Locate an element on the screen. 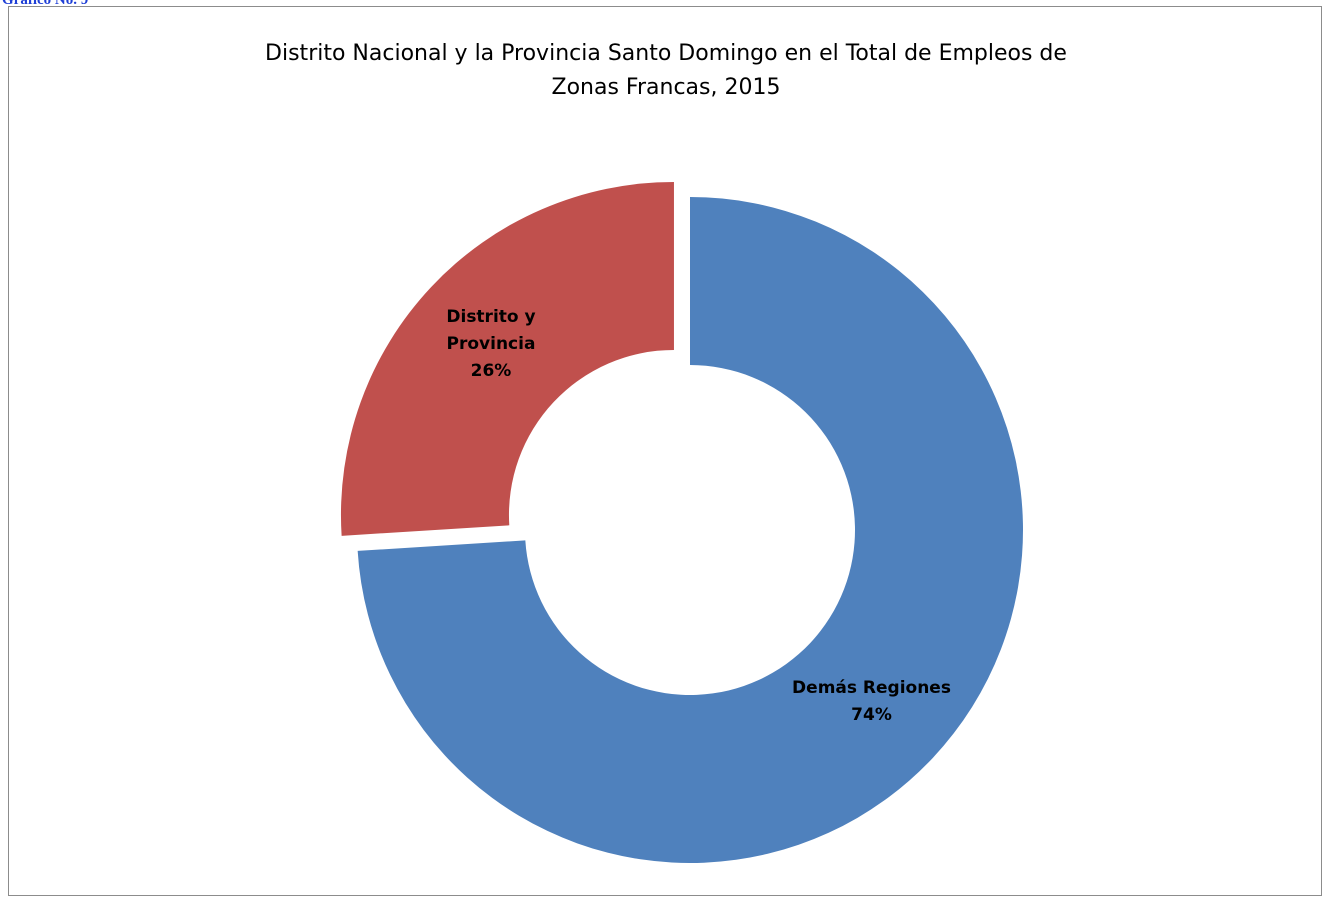 This screenshot has width=1324, height=897. slice-name-2: Distrito y is located at coordinates (490, 317).